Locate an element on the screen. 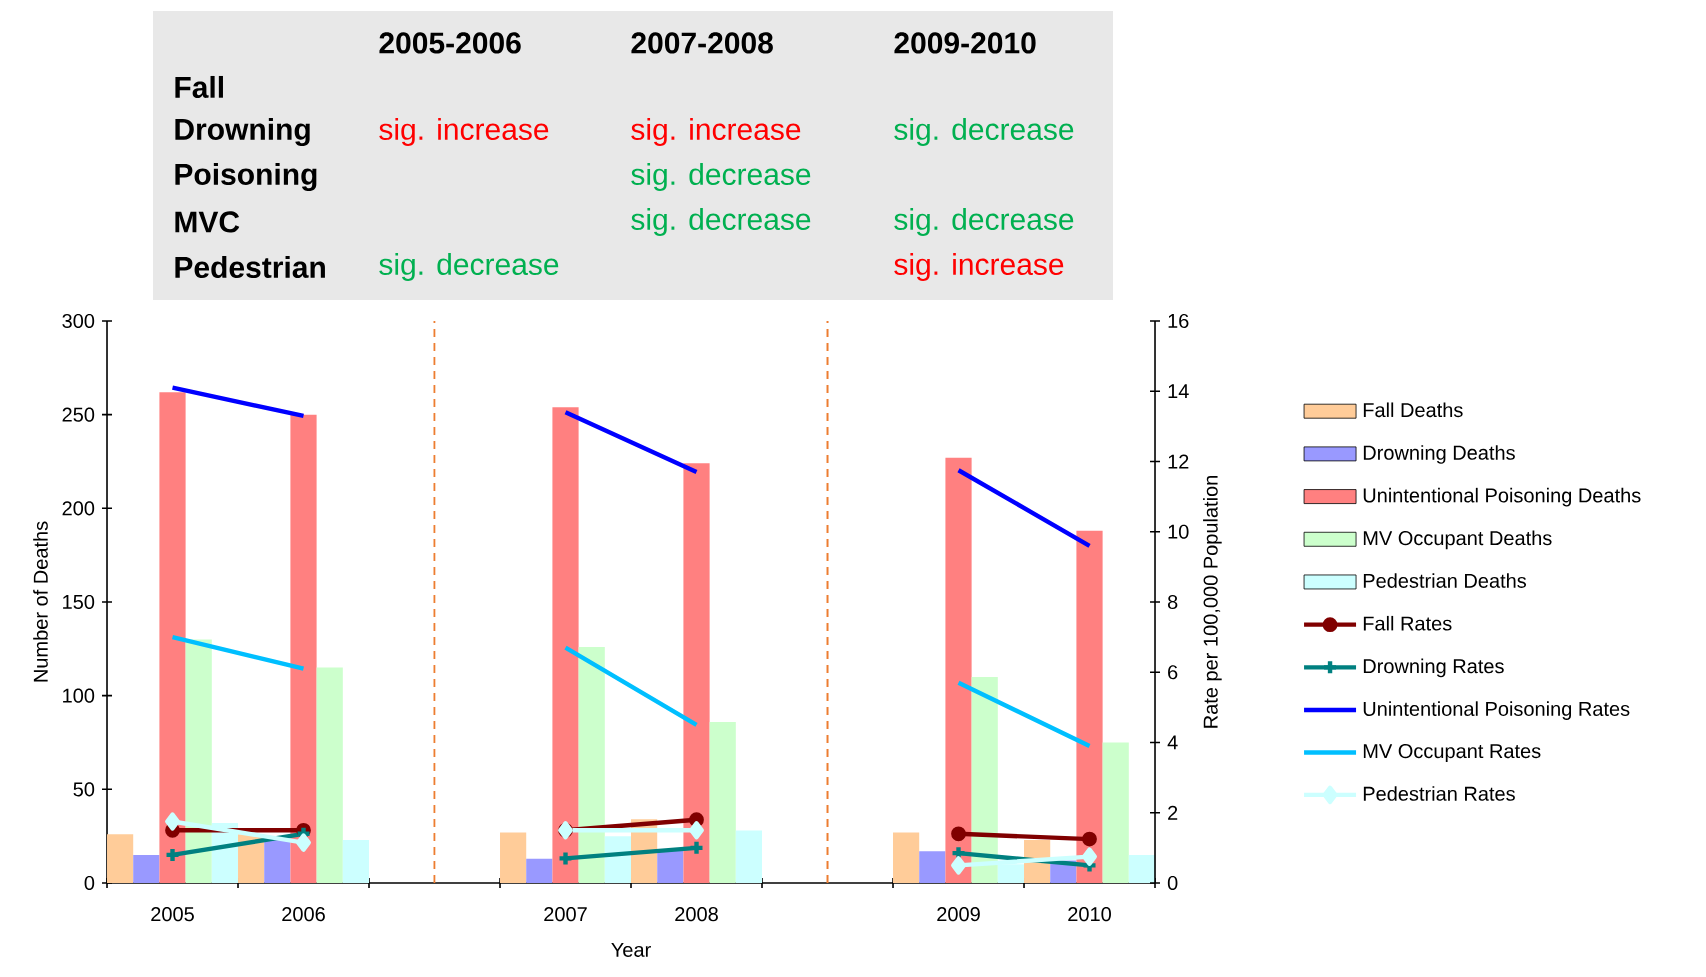 This screenshot has height=977, width=1706. y-tick-label: 300 is located at coordinates (78, 321).